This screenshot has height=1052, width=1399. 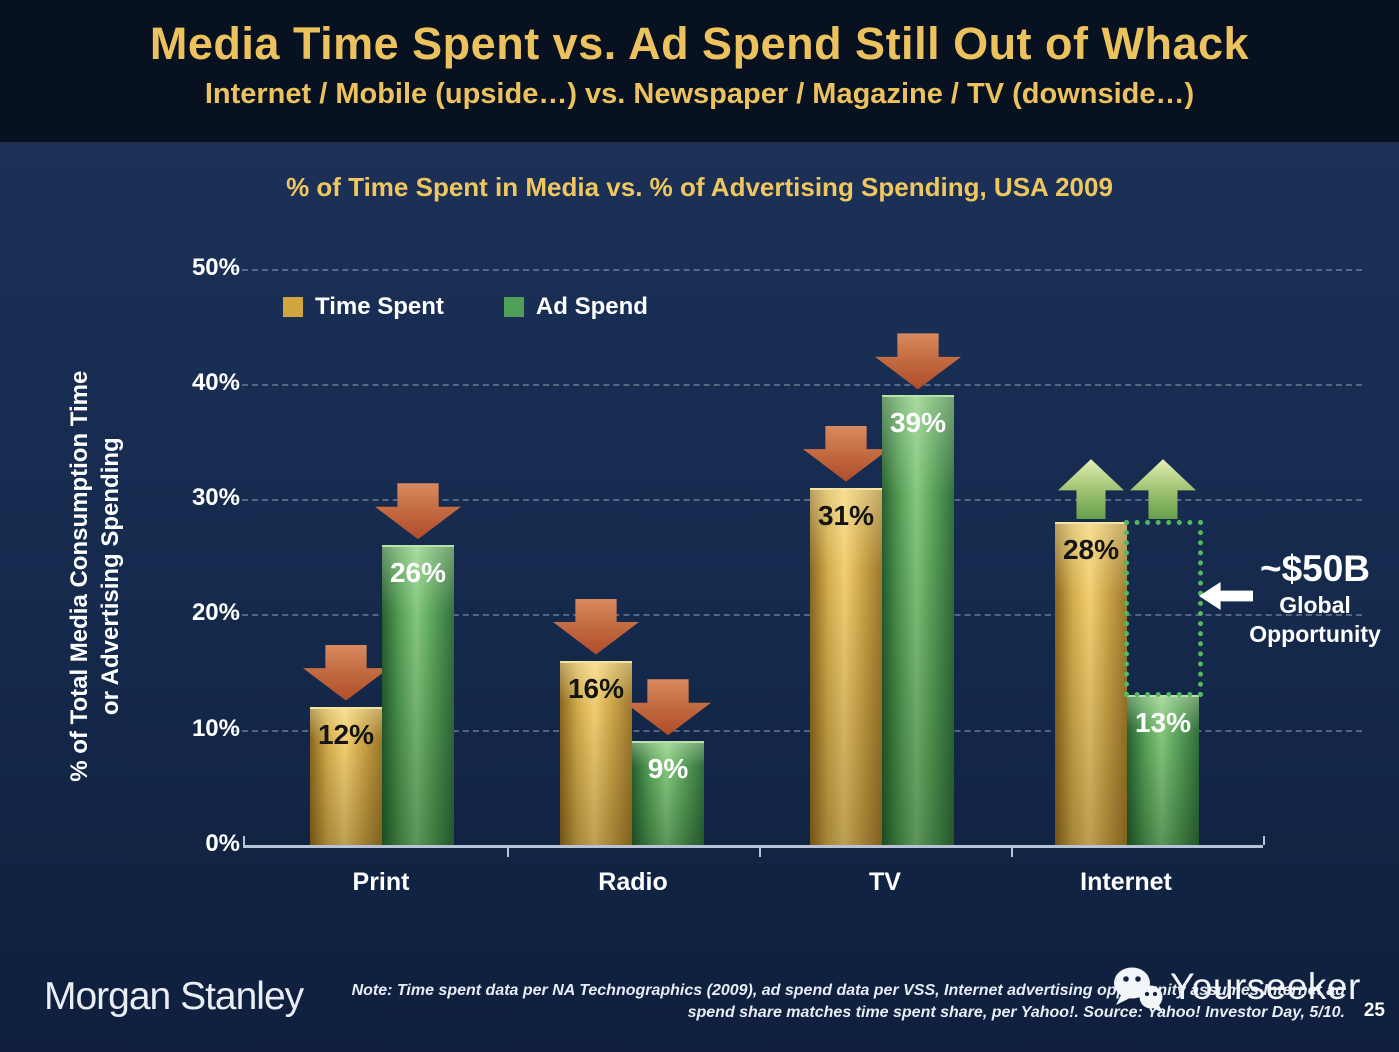 I want to click on morgan-stanley-logo: Morgan Stanley, so click(x=174, y=996).